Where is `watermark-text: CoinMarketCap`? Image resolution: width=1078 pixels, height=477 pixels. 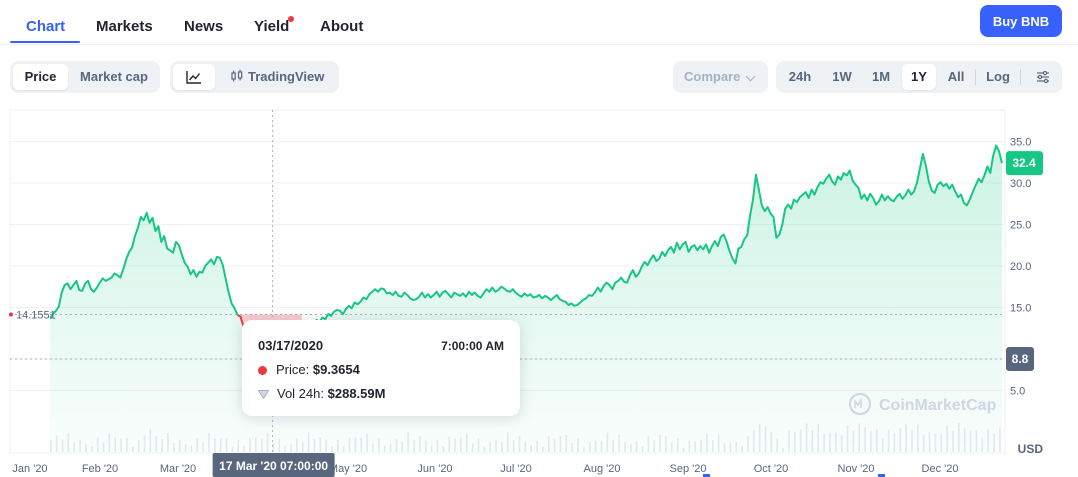 watermark-text: CoinMarketCap is located at coordinates (938, 405).